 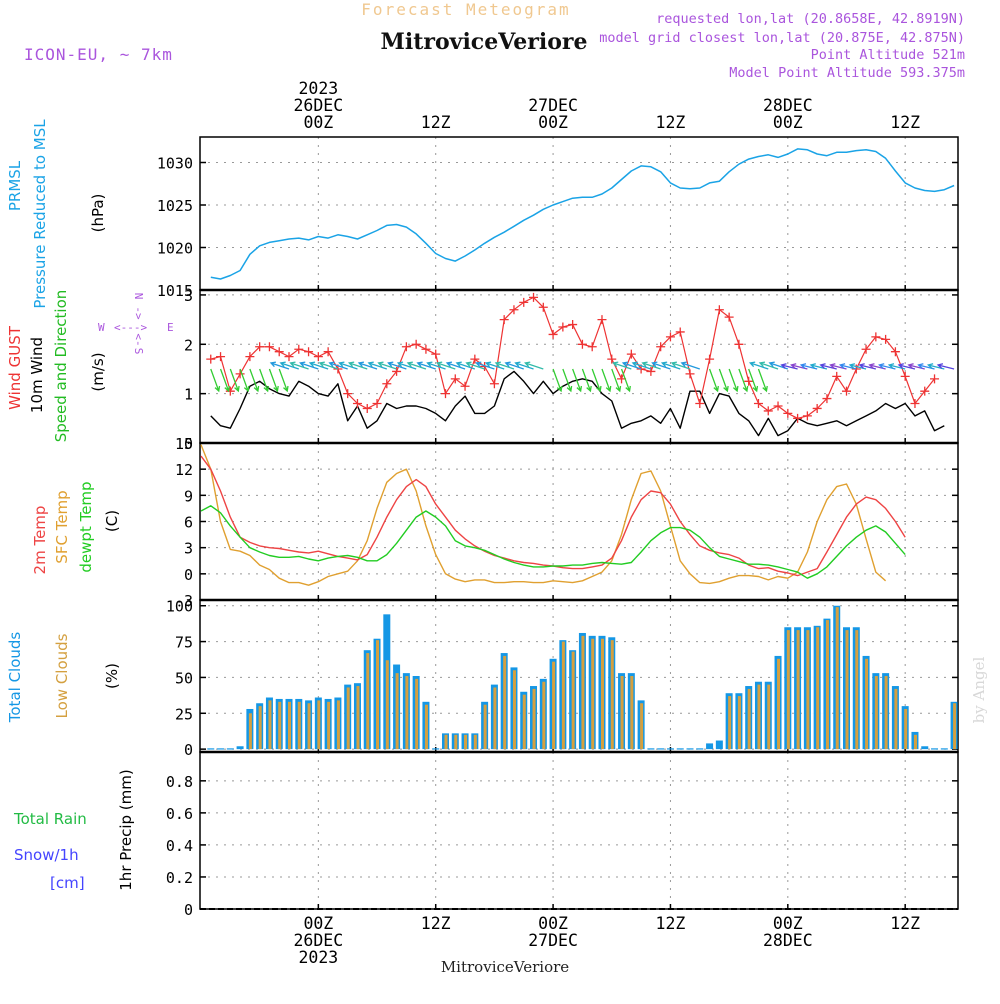 What do you see at coordinates (138, 351) in the screenshot?
I see `direction-legend-s: S` at bounding box center [138, 351].